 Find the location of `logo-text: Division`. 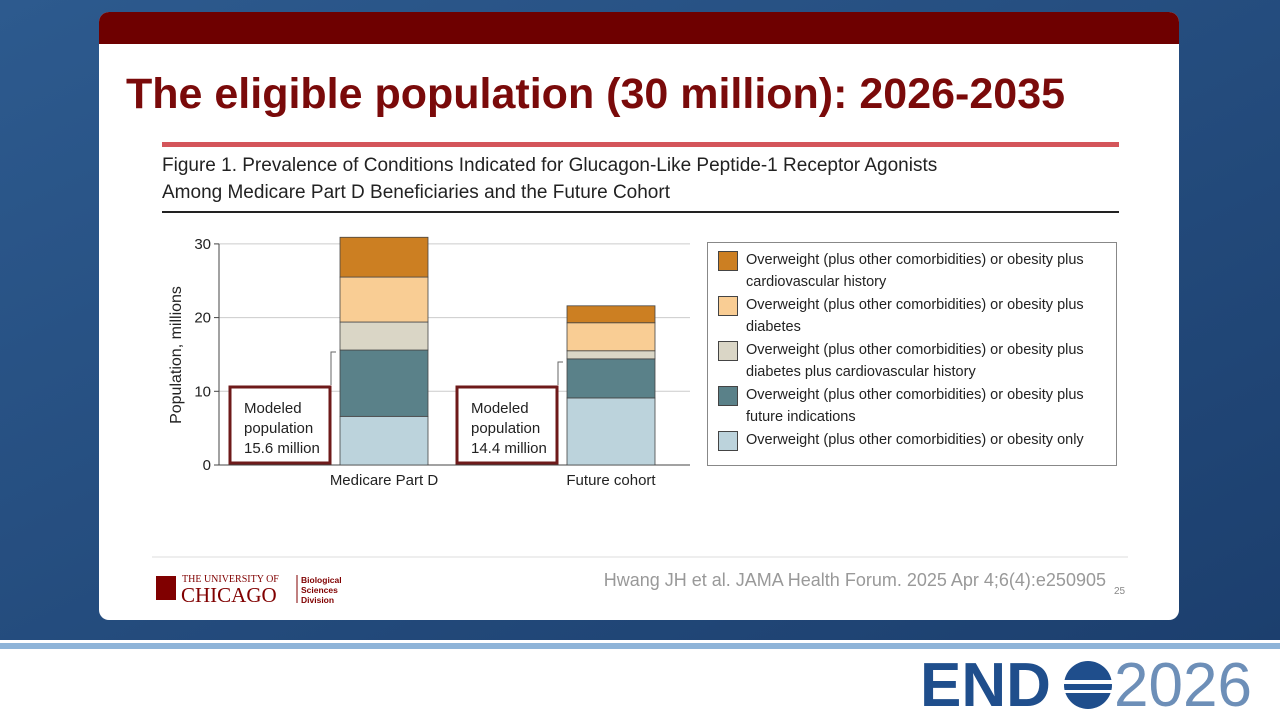

logo-text: Division is located at coordinates (317, 600).